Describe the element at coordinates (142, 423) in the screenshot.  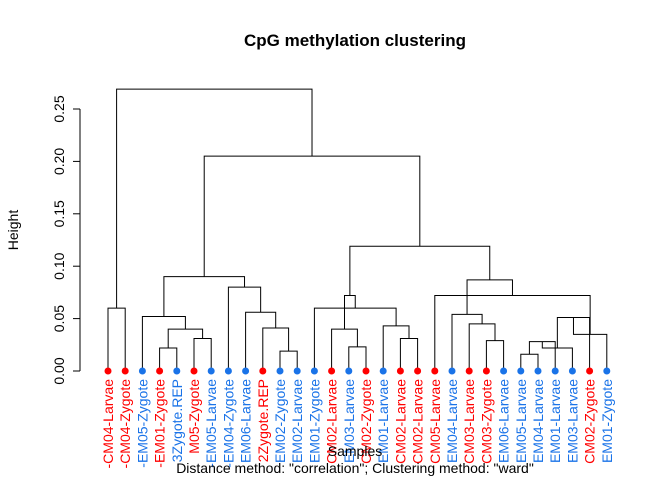
I see `leaf-label: -EM05-Zygote` at that location.